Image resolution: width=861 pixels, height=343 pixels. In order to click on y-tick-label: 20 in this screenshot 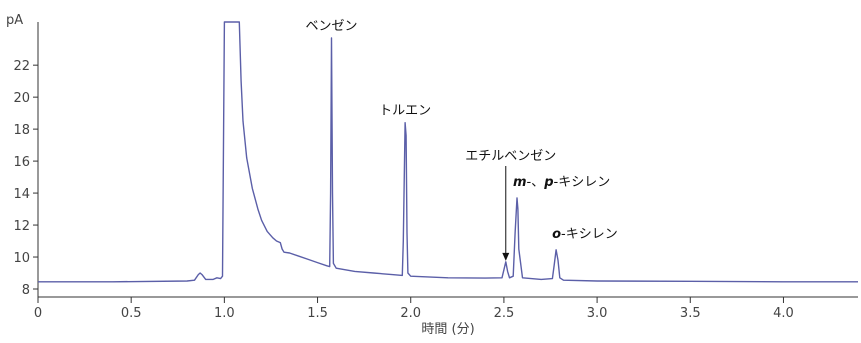, I will do `click(21, 98)`.